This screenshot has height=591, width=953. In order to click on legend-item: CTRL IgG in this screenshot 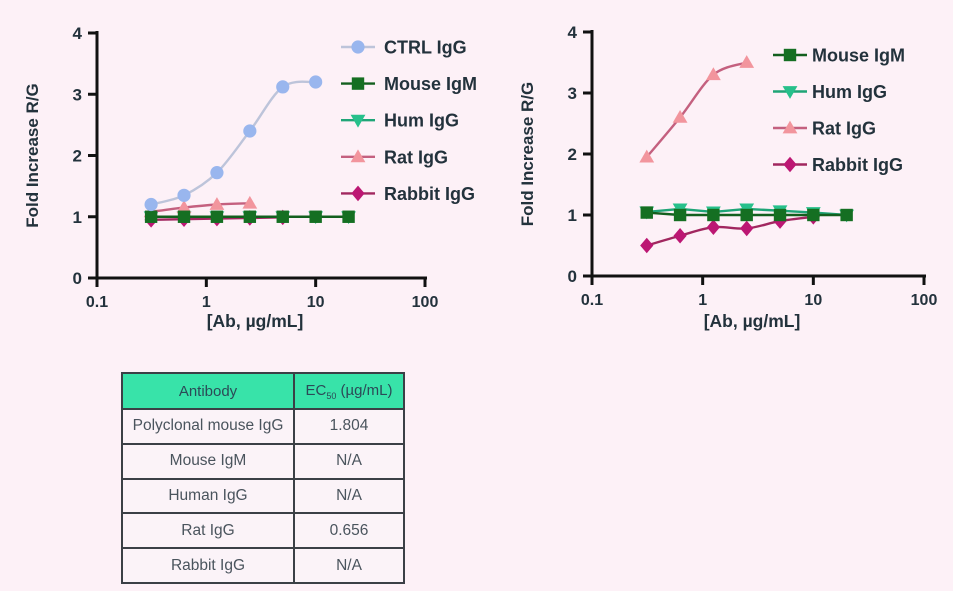, I will do `click(404, 48)`.